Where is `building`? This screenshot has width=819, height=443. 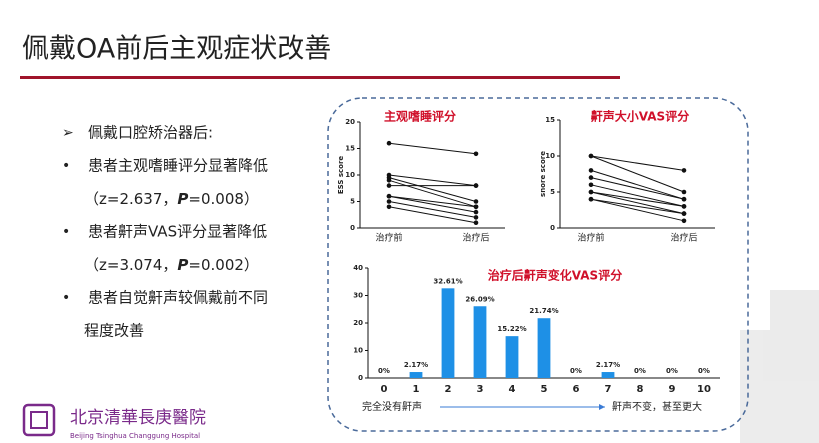 building is located at coordinates (779, 366).